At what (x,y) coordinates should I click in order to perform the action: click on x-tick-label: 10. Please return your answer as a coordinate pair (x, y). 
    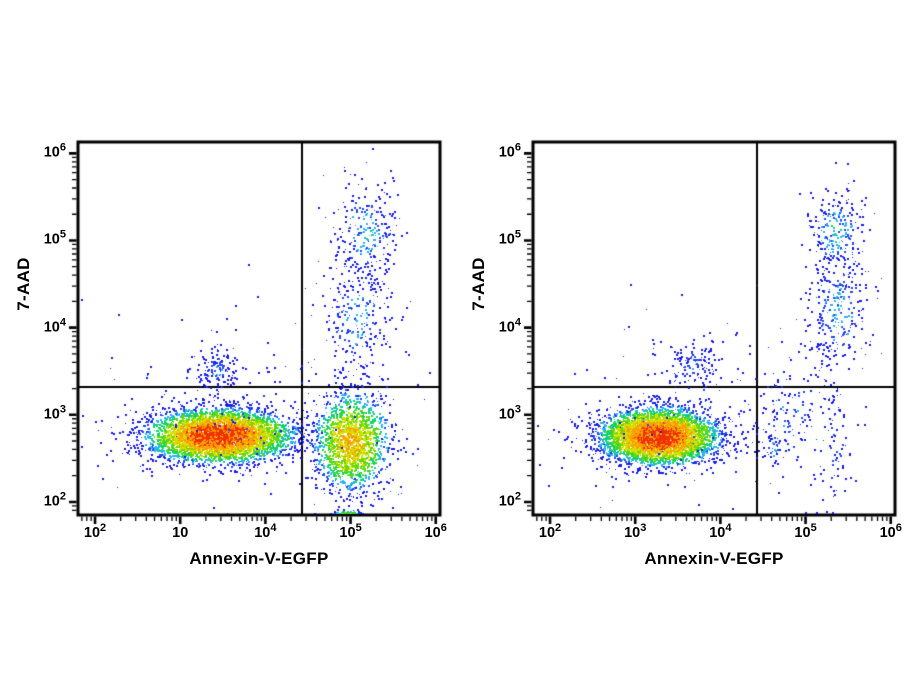
    Looking at the image, I should click on (180, 533).